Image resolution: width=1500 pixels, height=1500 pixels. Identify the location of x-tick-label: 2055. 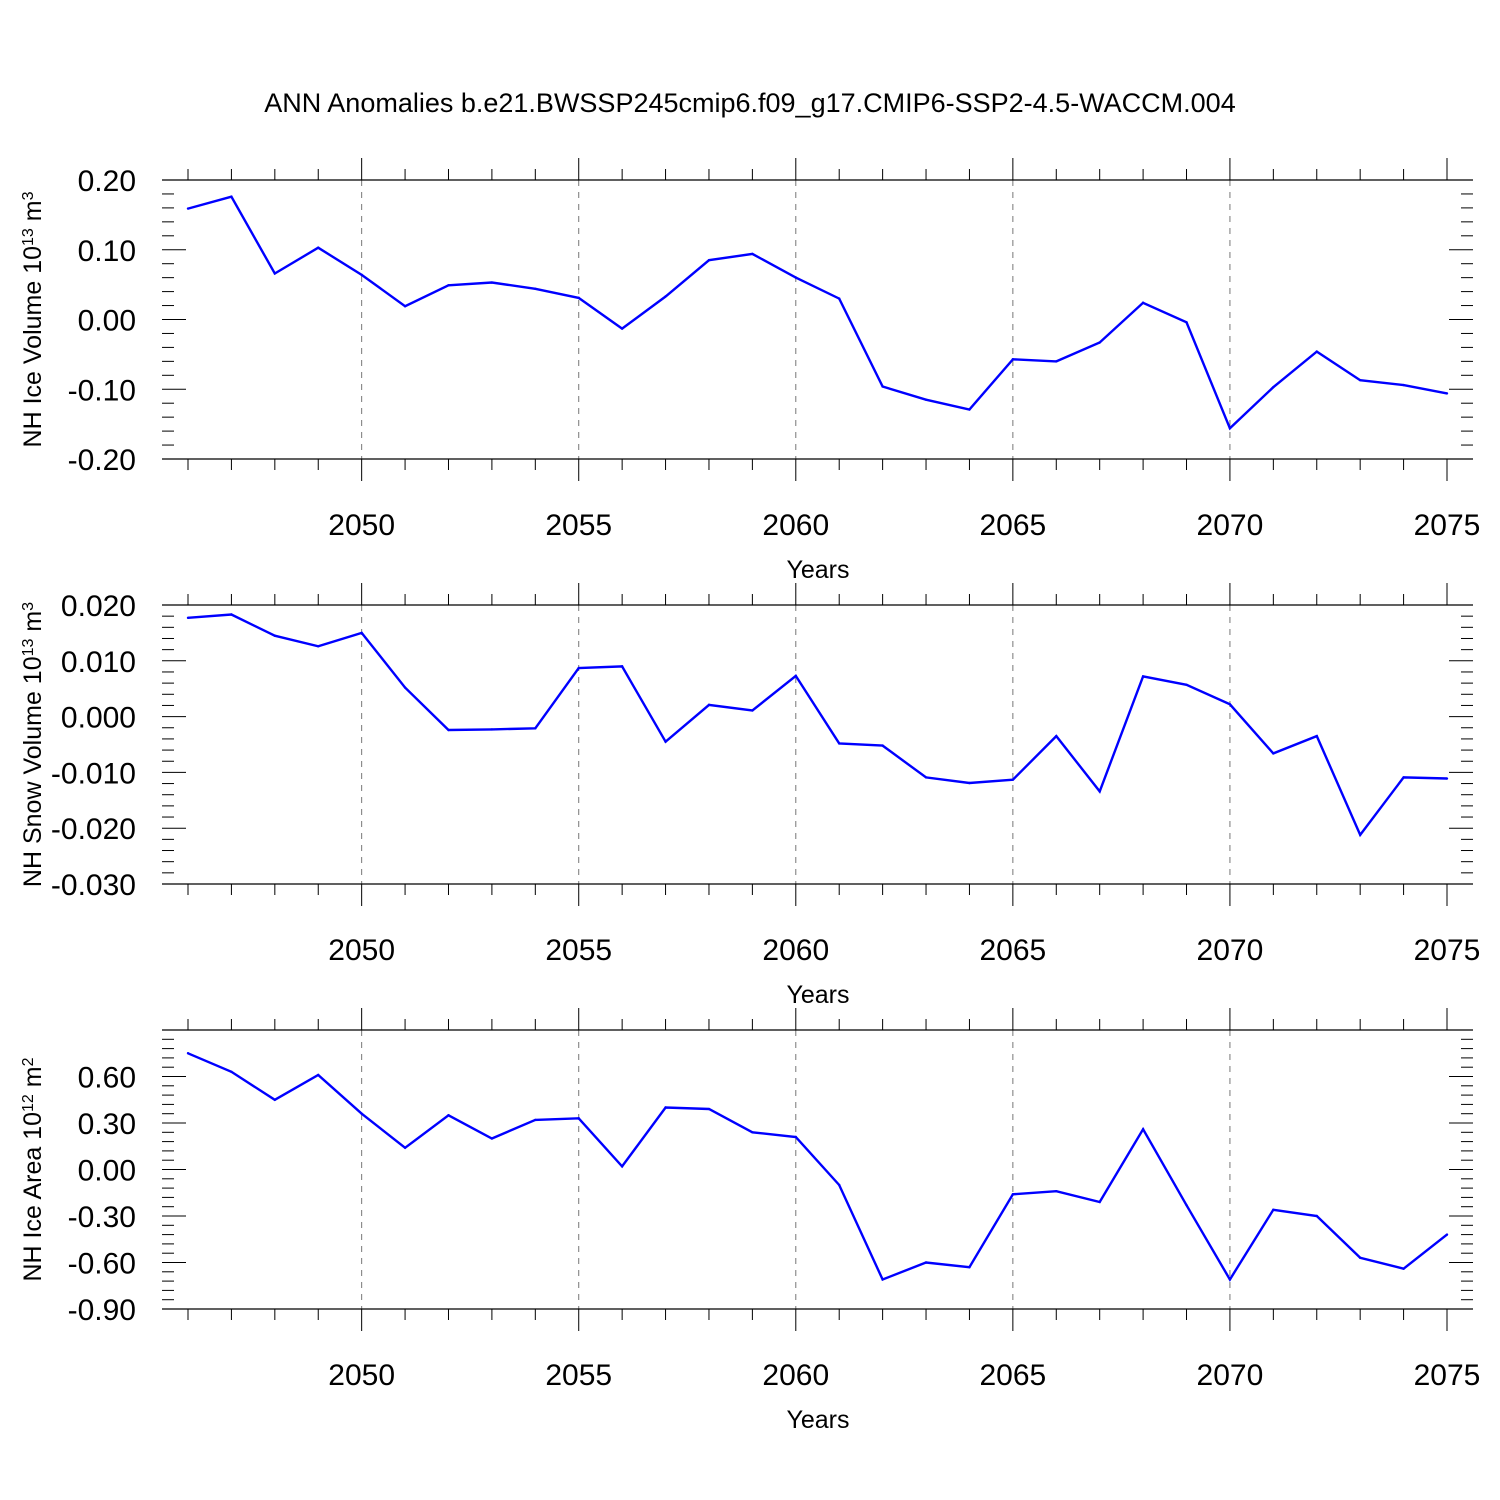
(578, 950).